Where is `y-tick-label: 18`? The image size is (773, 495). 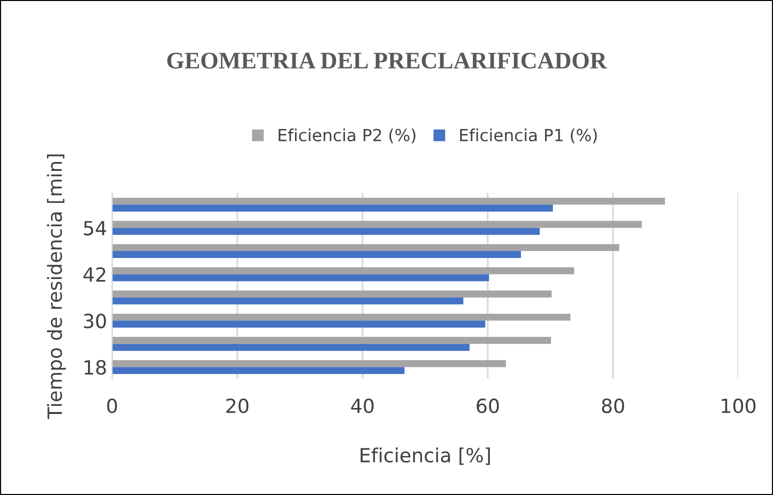 y-tick-label: 18 is located at coordinates (95, 367).